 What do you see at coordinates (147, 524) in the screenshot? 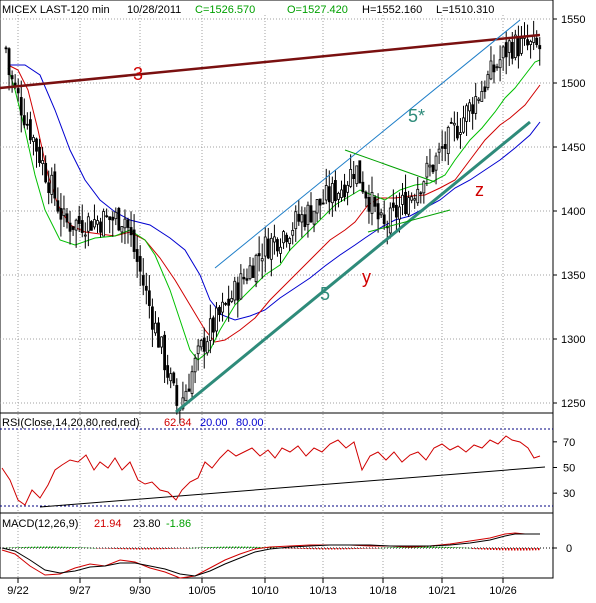
I see `macd-signal-value: 23.80` at bounding box center [147, 524].